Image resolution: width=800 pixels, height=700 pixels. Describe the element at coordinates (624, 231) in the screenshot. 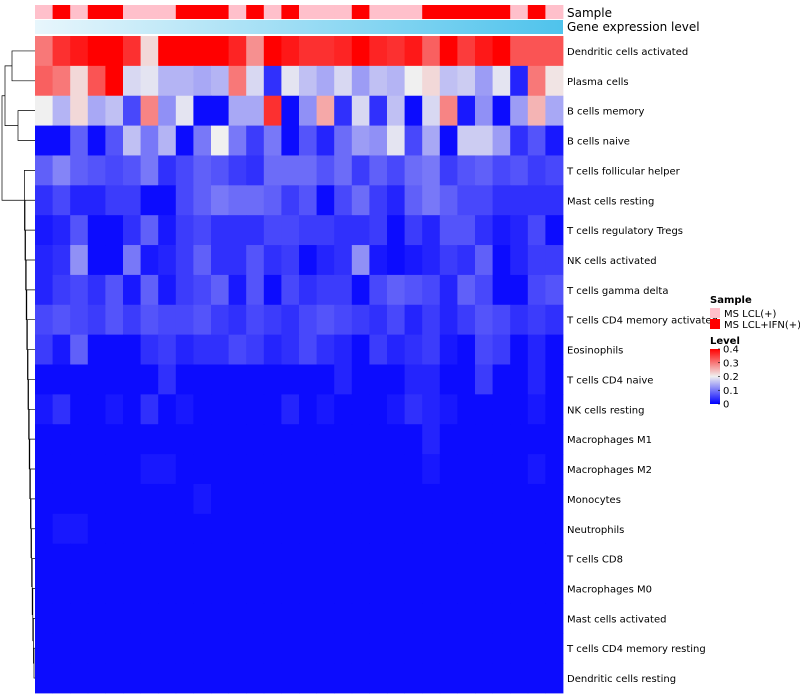

I see `row-label: T cells regulatory Tregs` at that location.